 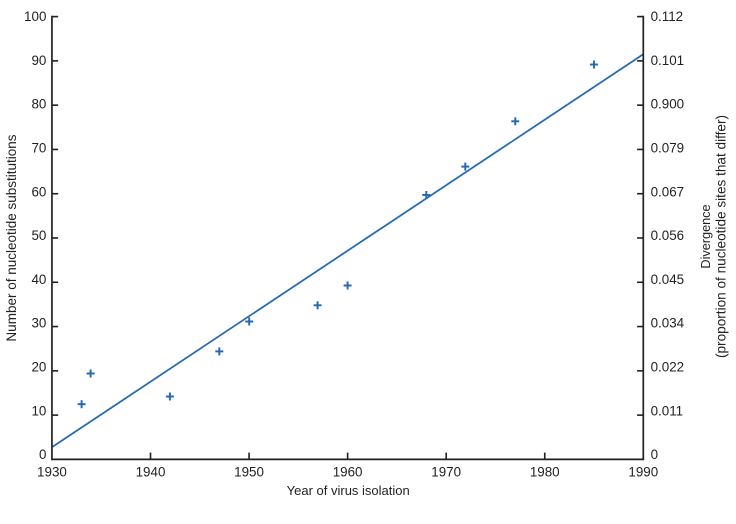 I want to click on svg-text: Divergence, so click(x=706, y=236).